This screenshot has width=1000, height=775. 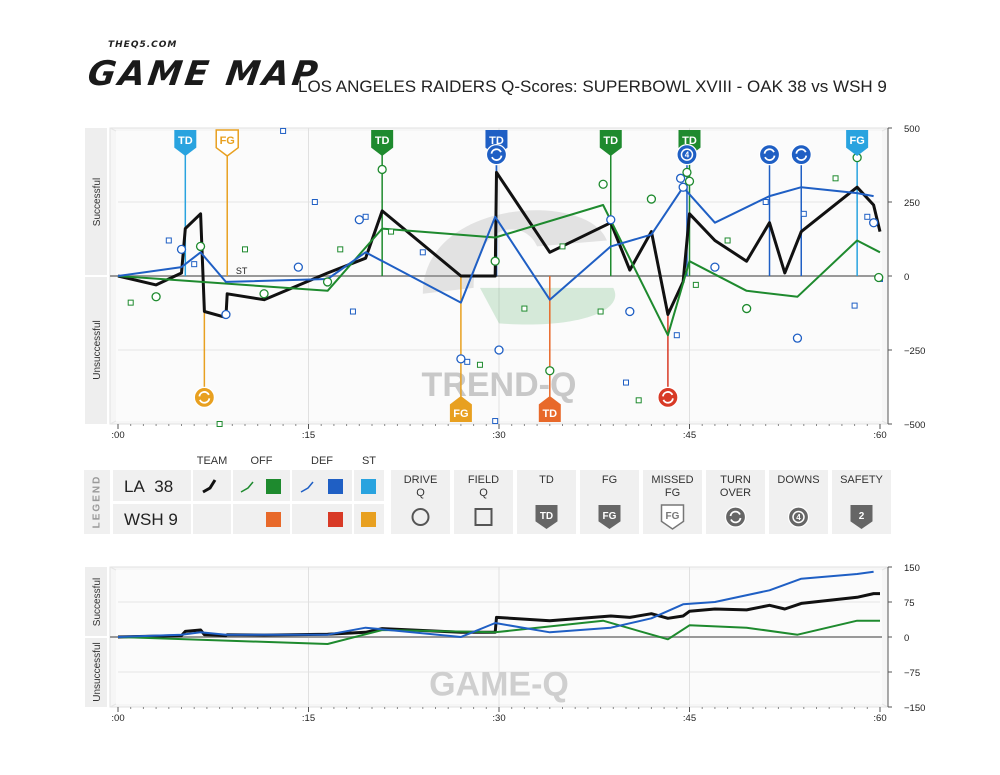 What do you see at coordinates (369, 461) in the screenshot?
I see `legend-header-st: ST` at bounding box center [369, 461].